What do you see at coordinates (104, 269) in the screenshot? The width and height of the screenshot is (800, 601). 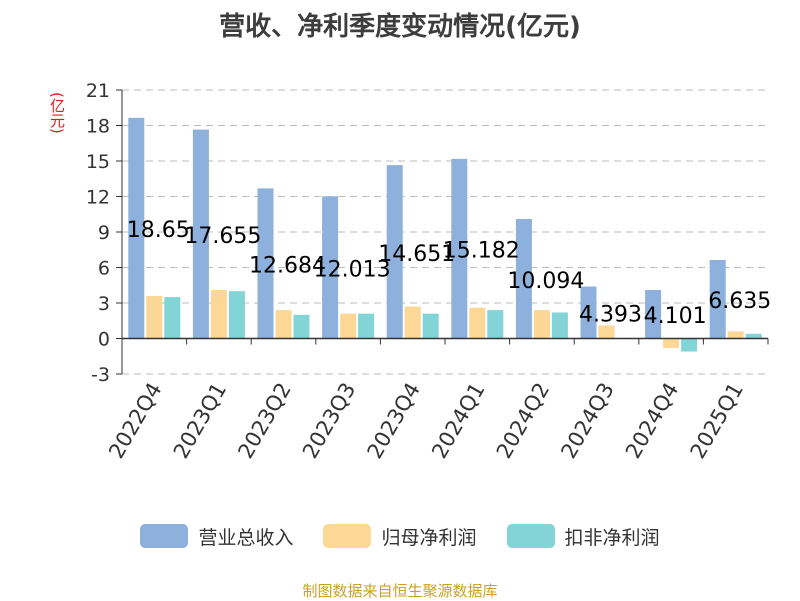 I see `y-tick-label: 6` at bounding box center [104, 269].